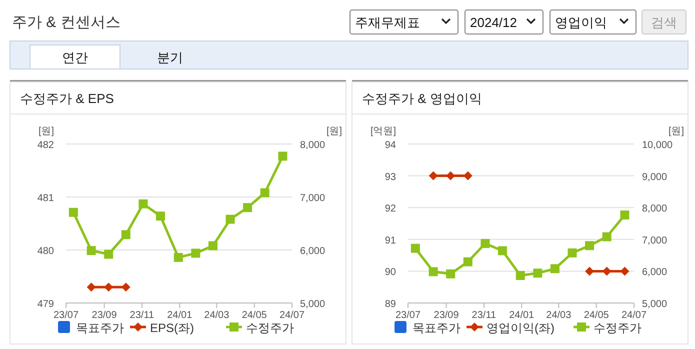 The image size is (695, 349). What do you see at coordinates (45, 198) in the screenshot?
I see `y-tick-label: 481` at bounding box center [45, 198].